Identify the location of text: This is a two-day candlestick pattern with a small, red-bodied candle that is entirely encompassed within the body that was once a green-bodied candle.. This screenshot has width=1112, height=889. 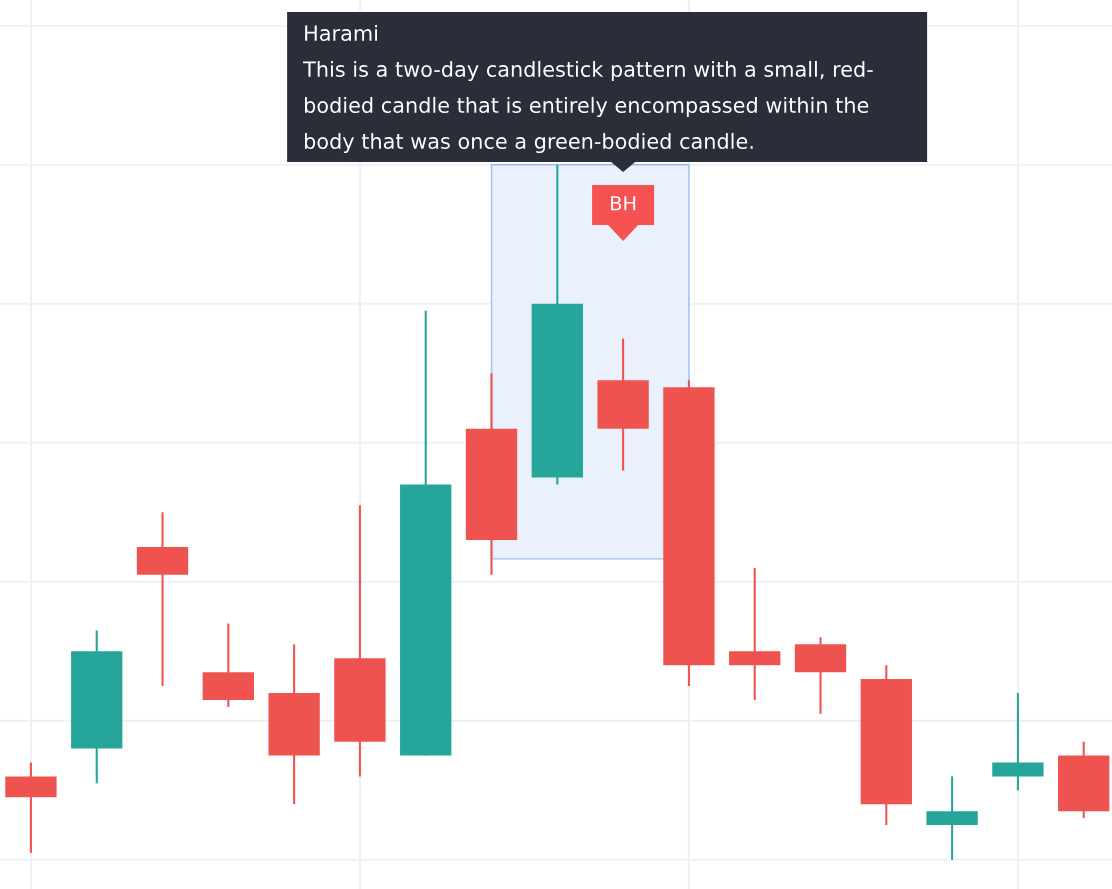
(588, 107).